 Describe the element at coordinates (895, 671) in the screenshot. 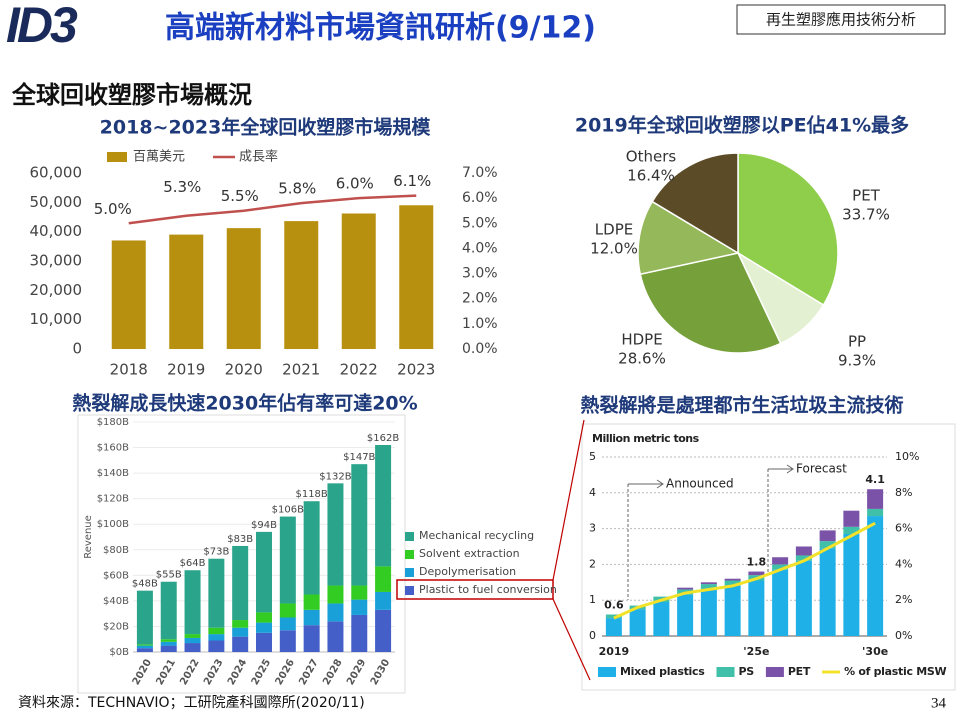

I see `legend-label: % of plastic MSW` at that location.